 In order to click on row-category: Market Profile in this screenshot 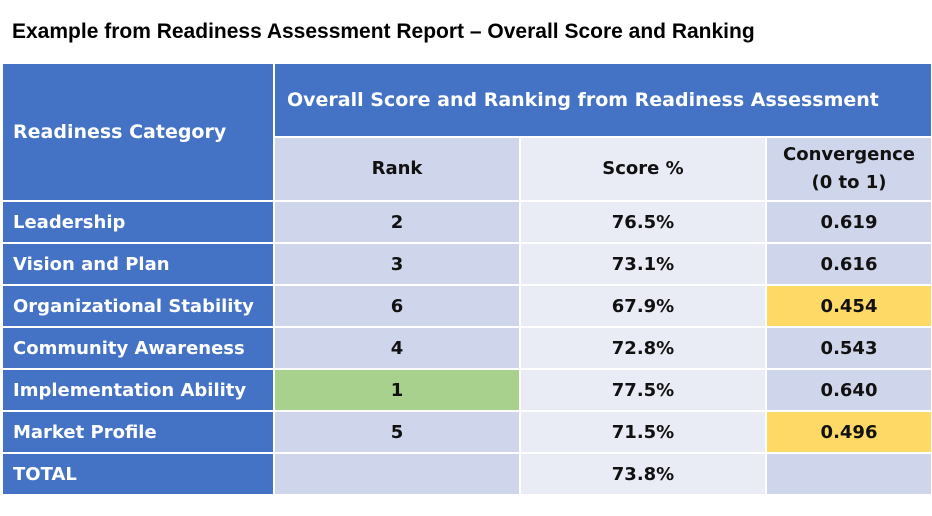, I will do `click(138, 432)`.